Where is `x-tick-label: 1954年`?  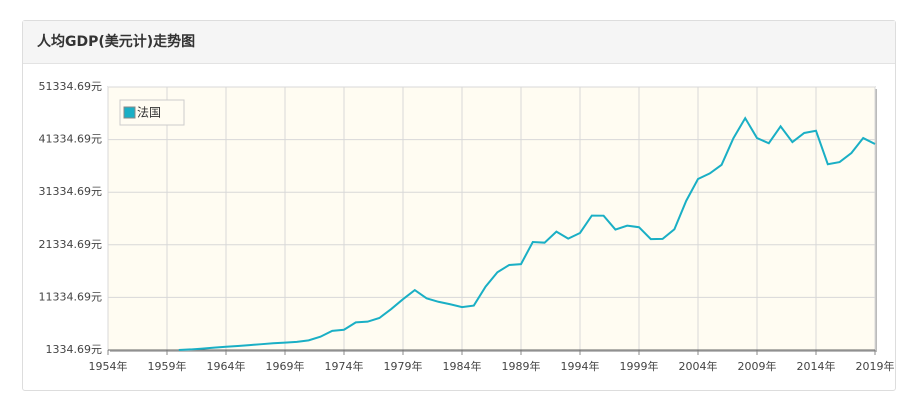
x-tick-label: 1954年 is located at coordinates (108, 366).